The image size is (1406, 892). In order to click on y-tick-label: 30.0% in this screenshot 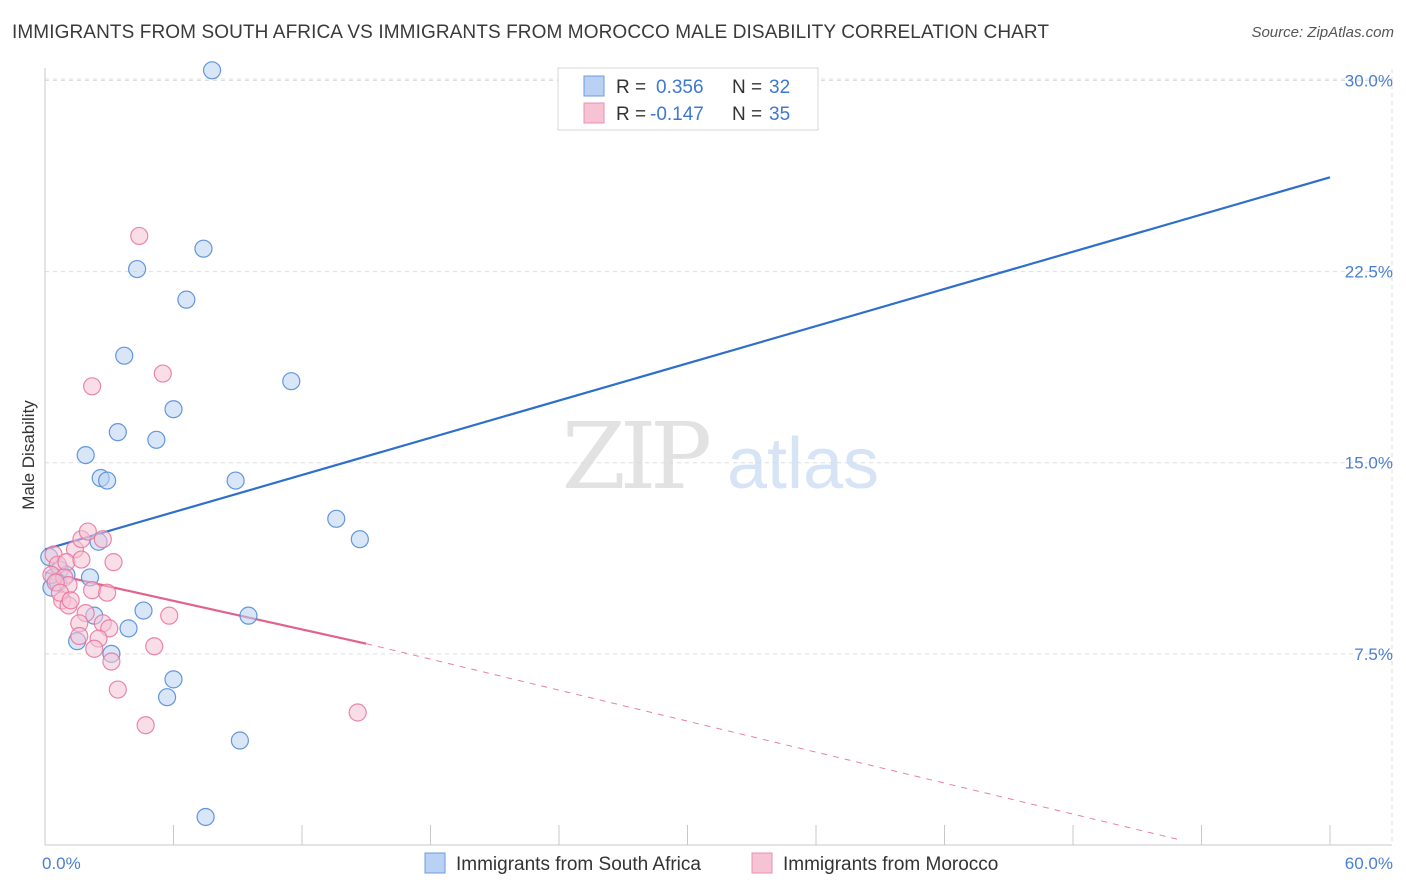, I will do `click(1369, 80)`.